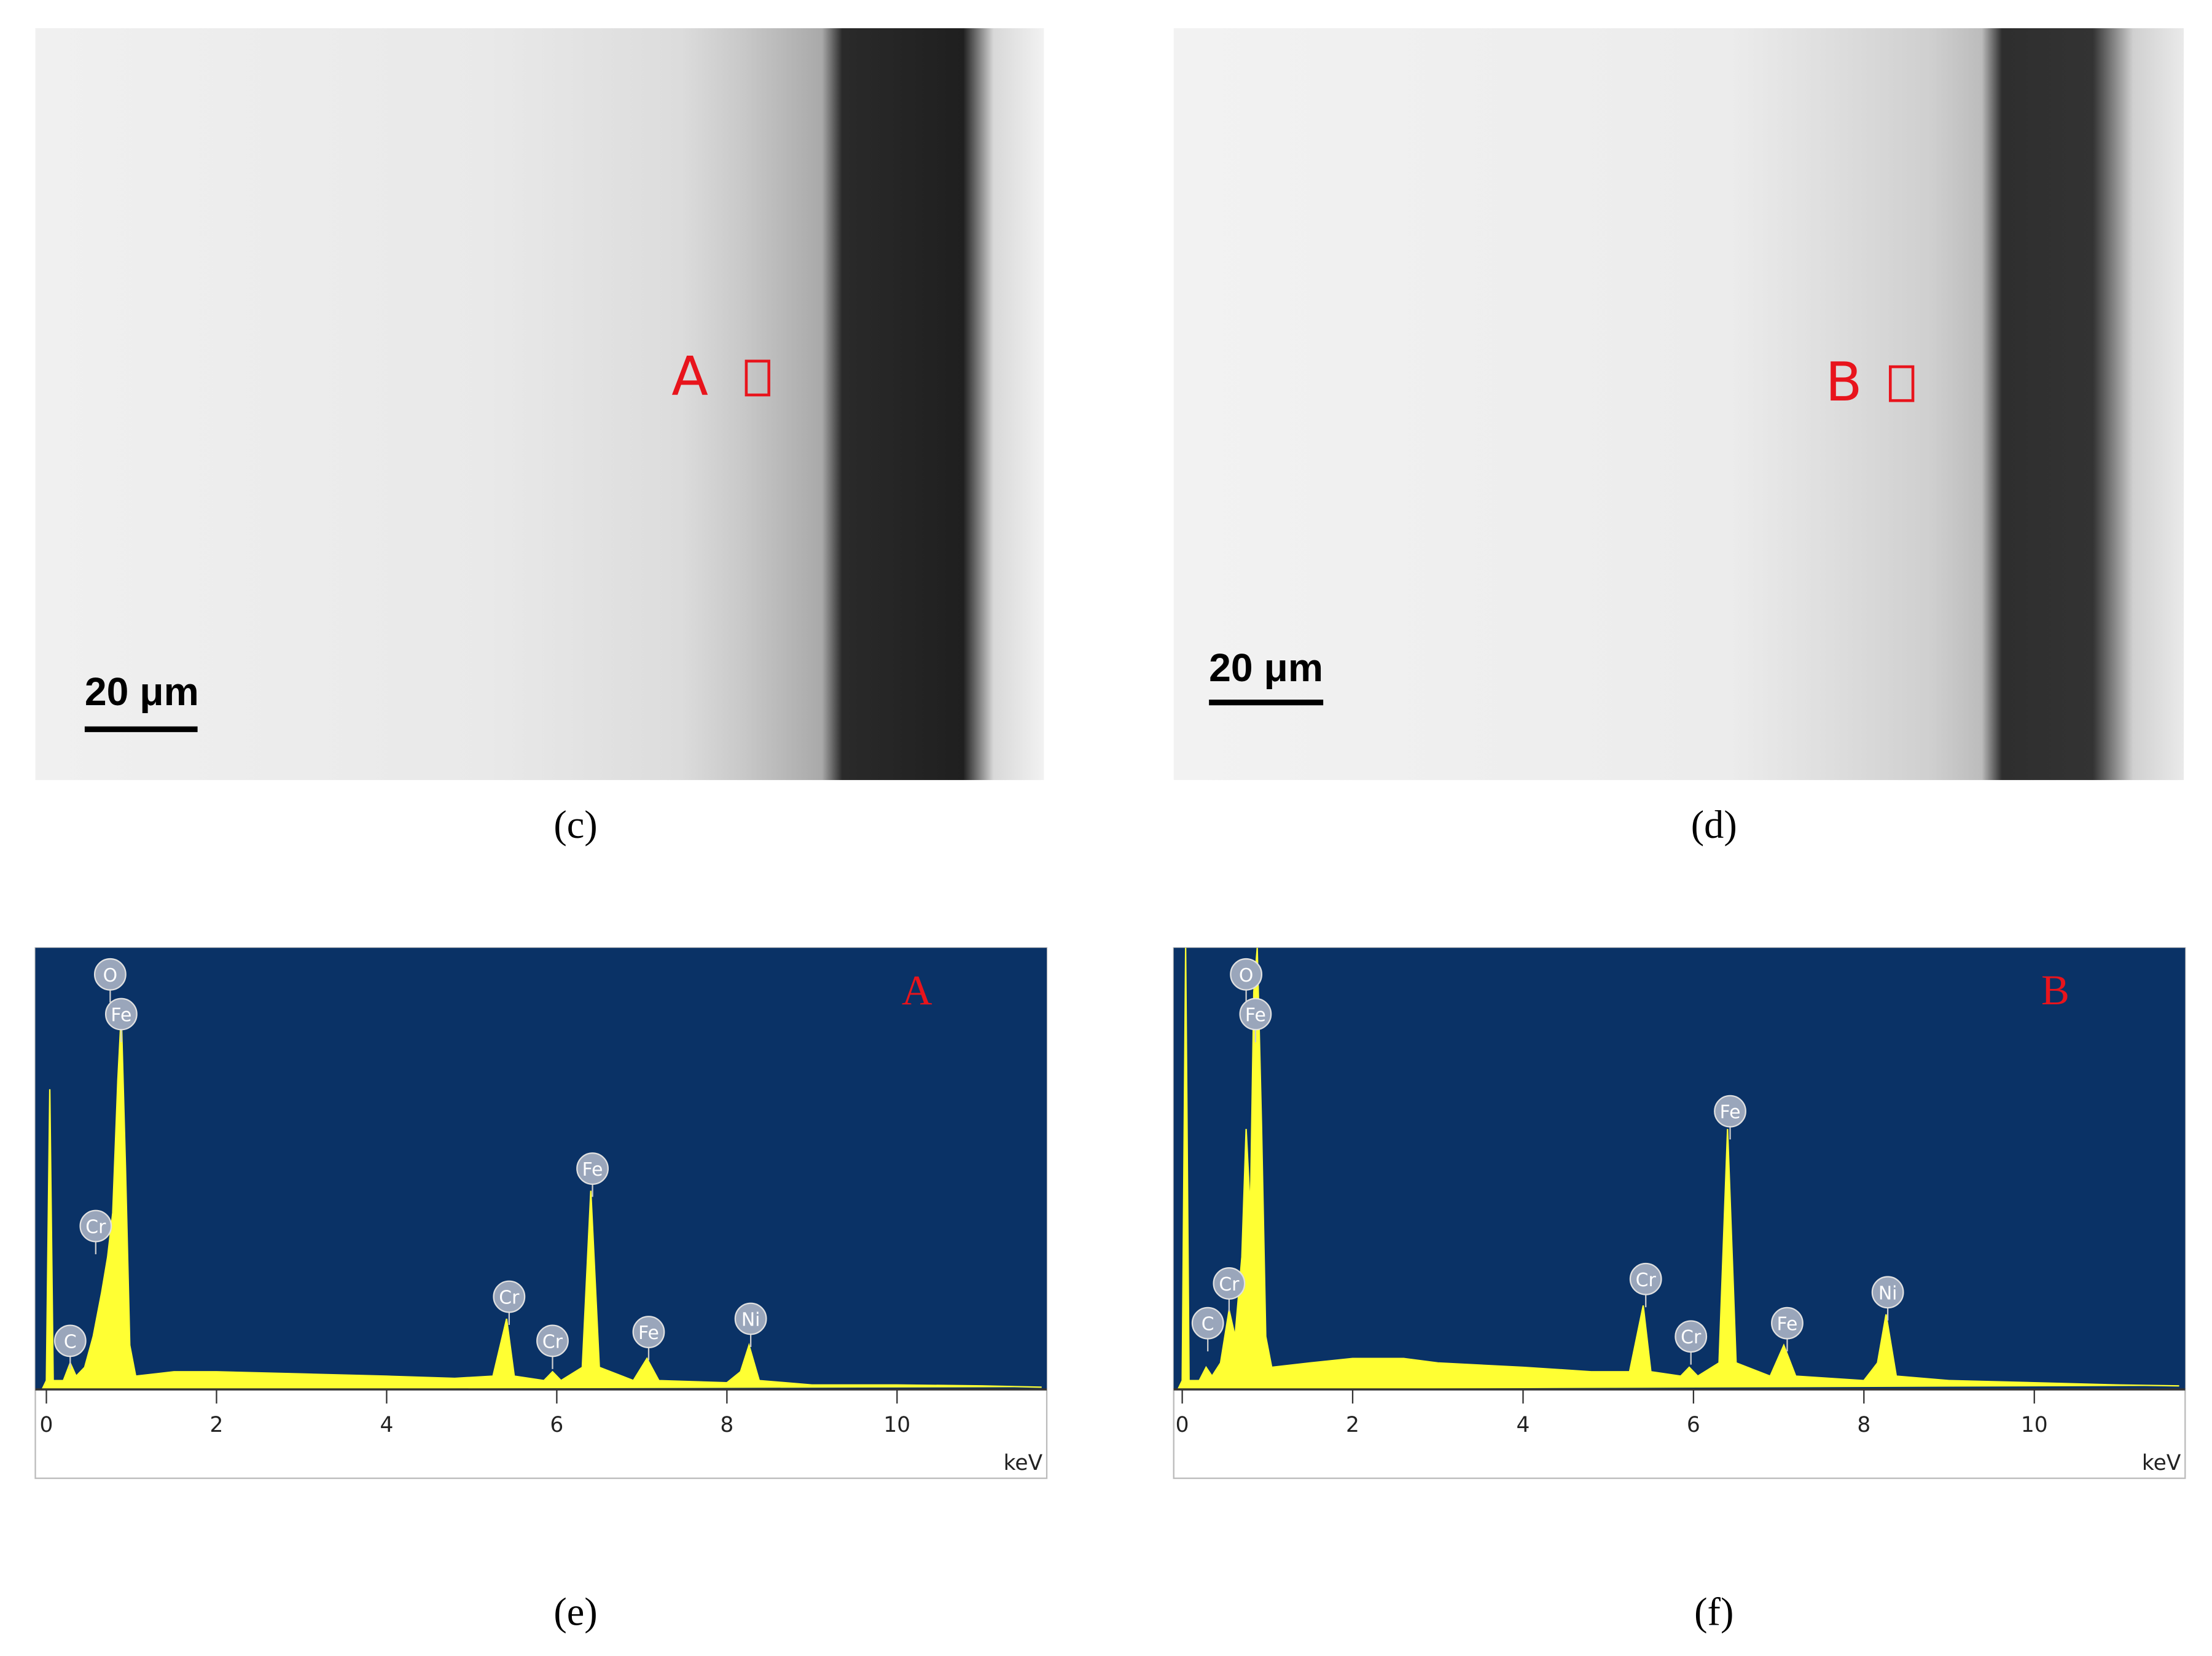  Describe the element at coordinates (575, 824) in the screenshot. I see `caption: (c)` at that location.